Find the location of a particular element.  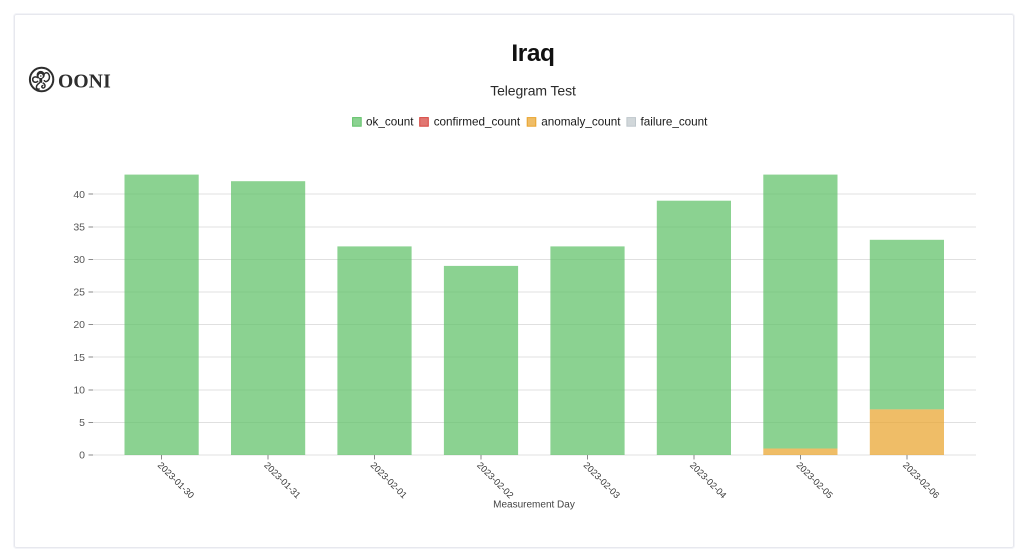

svg-text: 15 is located at coordinates (79, 358).